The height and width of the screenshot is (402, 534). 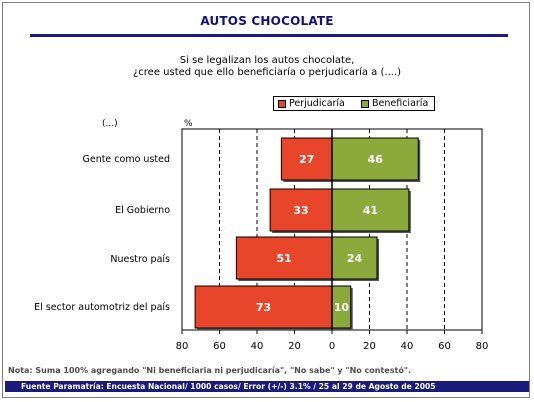 What do you see at coordinates (342, 307) in the screenshot?
I see `data-label-beneficiaria: 10` at bounding box center [342, 307].